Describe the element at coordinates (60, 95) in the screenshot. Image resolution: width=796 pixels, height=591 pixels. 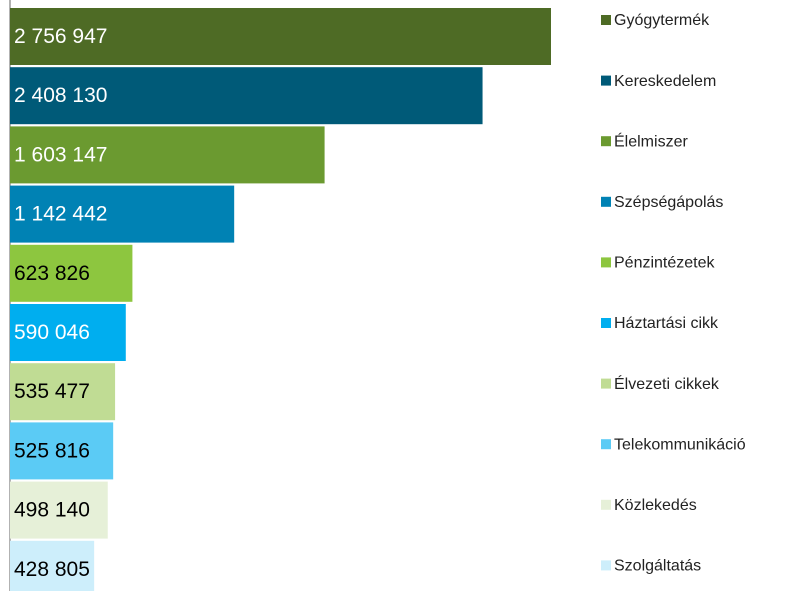
I see `data-label: 2 408 130` at that location.